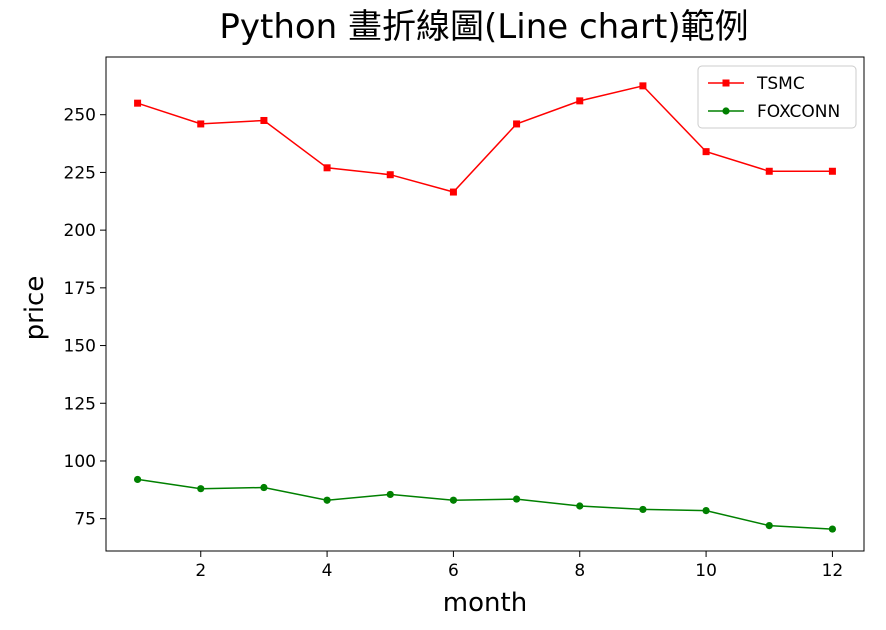  I want to click on y-tick-label: 75, so click(85, 520).